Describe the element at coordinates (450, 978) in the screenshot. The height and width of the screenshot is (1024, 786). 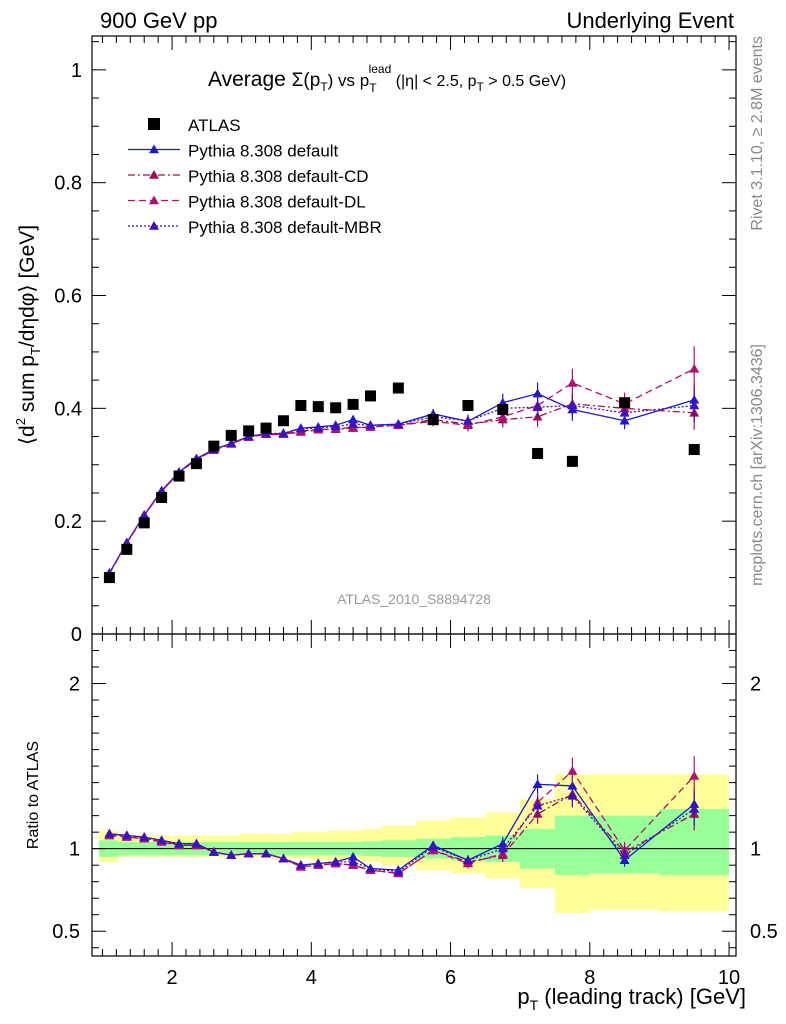
I see `x-tick-label: 6` at that location.